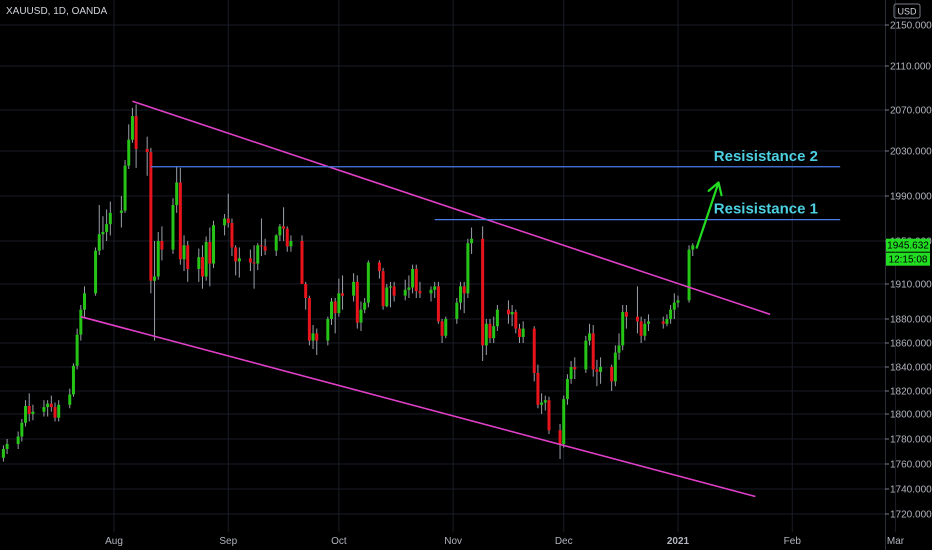  Describe the element at coordinates (911, 465) in the screenshot. I see `price-tick-label: 1760.000` at that location.